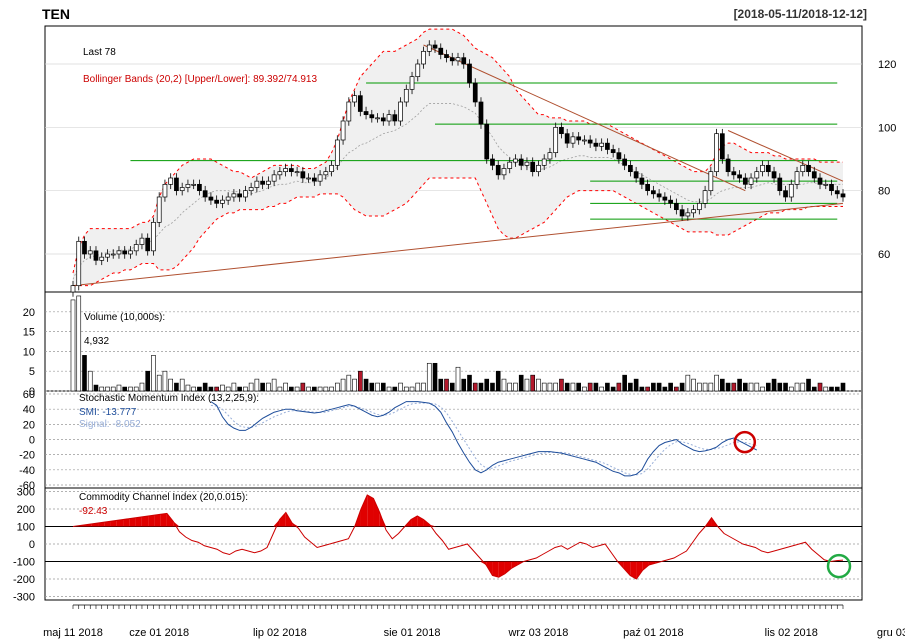 This screenshot has height=644, width=905. I want to click on price-ytick: 60, so click(884, 255).